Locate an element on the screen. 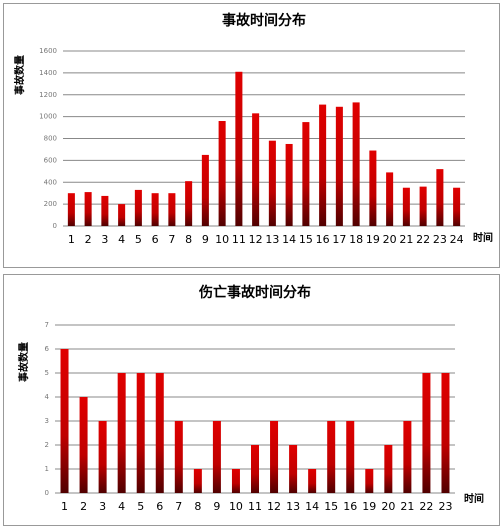 The image size is (504, 530). y-tick-label: 1400 is located at coordinates (48, 73).